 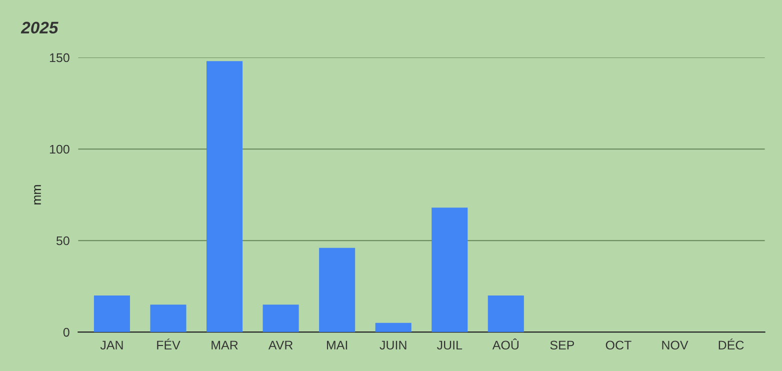 I want to click on x-tick-label: AVR, so click(x=280, y=345).